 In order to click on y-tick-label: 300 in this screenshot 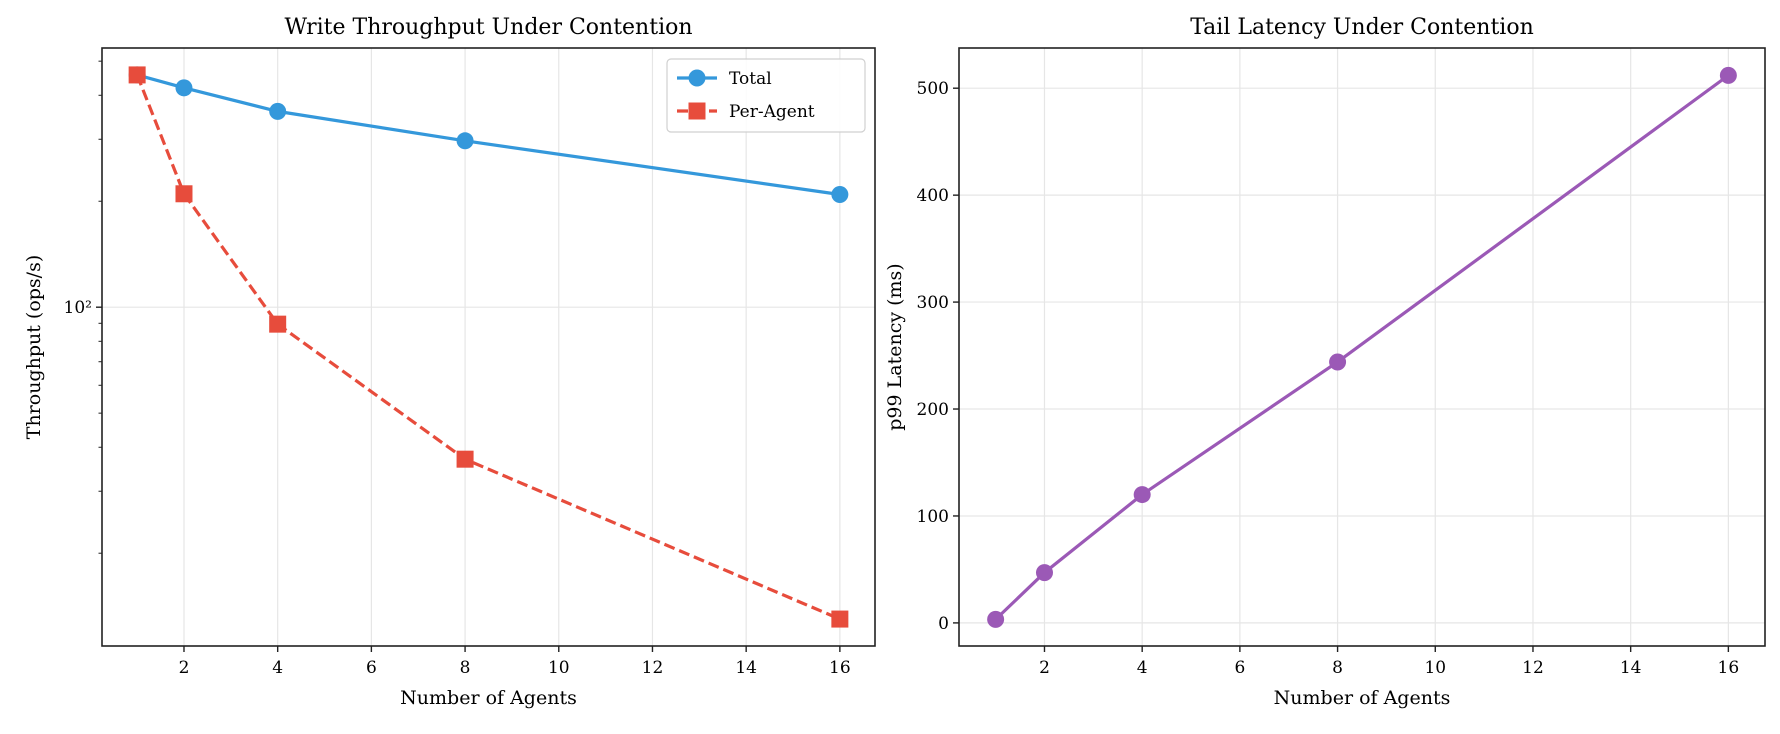, I will do `click(933, 303)`.